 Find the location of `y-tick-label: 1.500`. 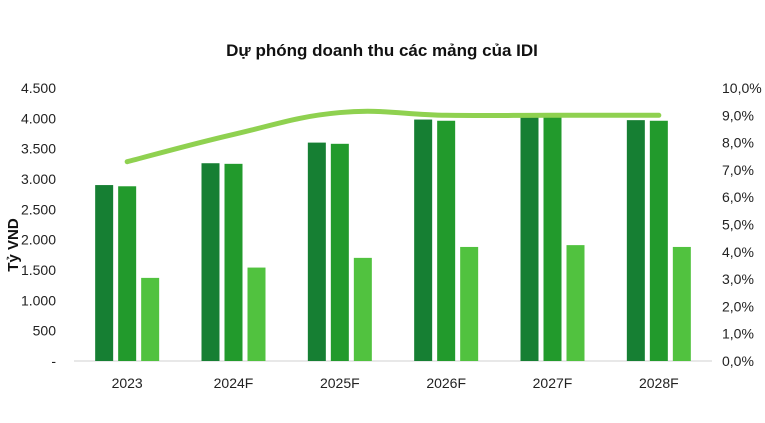

y-tick-label: 1.500 is located at coordinates (38, 270).